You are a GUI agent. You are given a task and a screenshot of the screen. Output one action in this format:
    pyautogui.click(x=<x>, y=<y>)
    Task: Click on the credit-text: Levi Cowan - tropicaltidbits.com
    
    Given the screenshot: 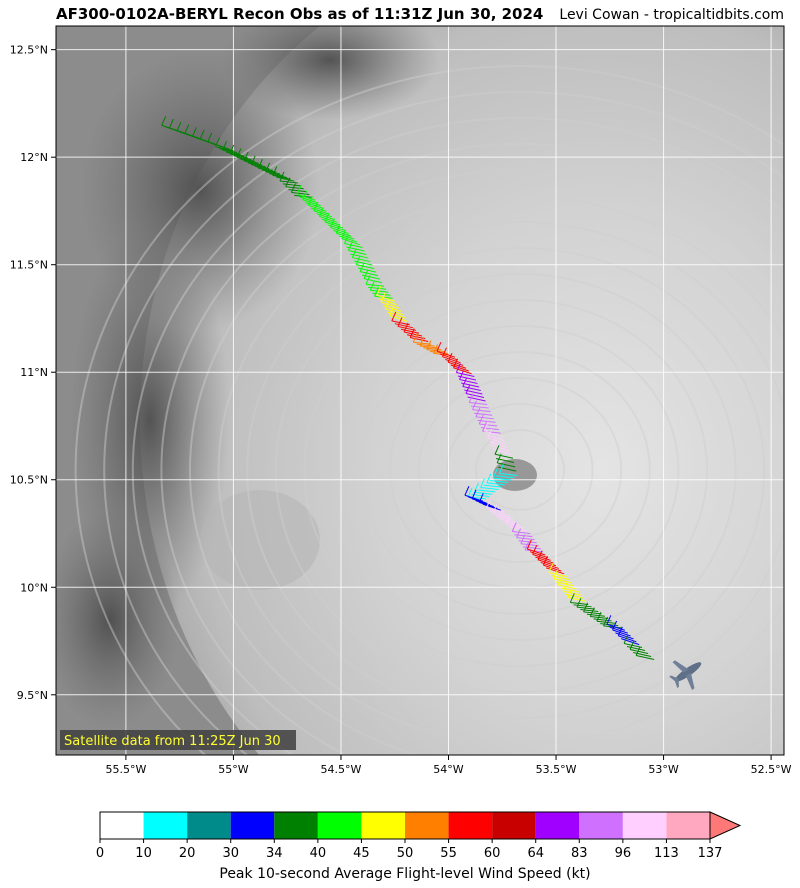 What is the action you would take?
    pyautogui.click(x=671, y=15)
    